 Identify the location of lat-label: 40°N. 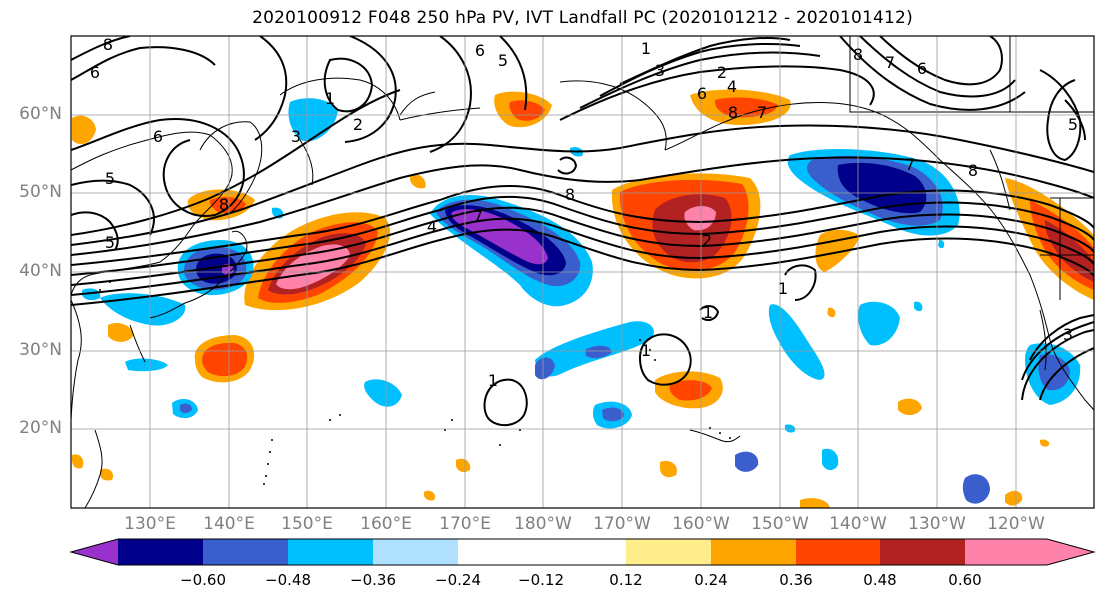
(40, 271).